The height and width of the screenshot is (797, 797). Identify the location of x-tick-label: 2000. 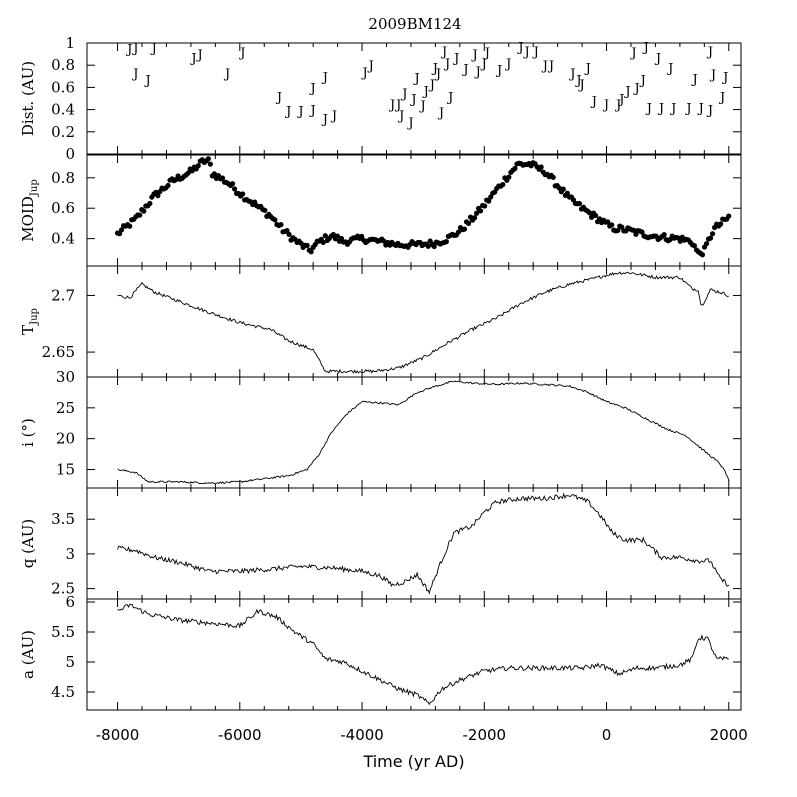
(729, 735).